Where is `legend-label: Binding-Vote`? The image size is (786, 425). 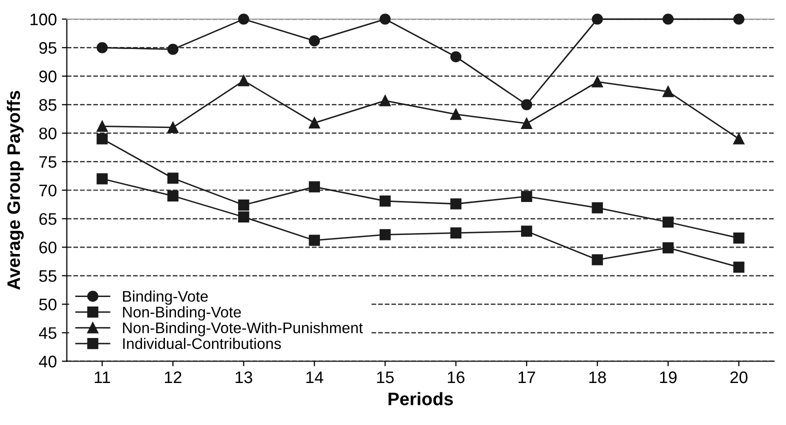 legend-label: Binding-Vote is located at coordinates (165, 297).